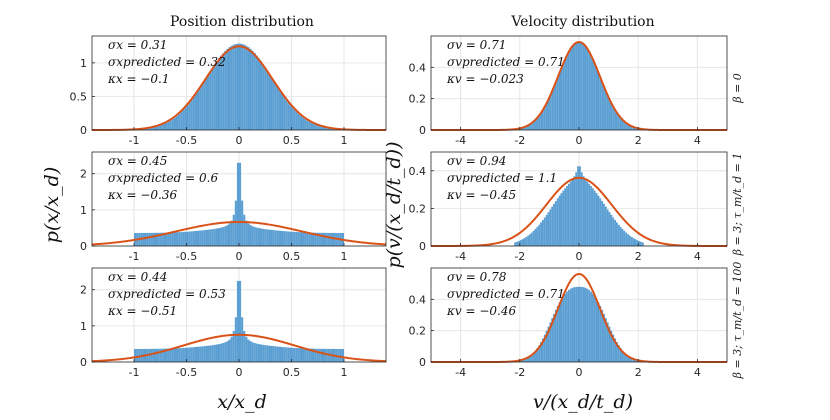 Image resolution: width=830 pixels, height=420 pixels. Describe the element at coordinates (394, 204) in the screenshot. I see `velocity-ylabel: p(v/(x_d/t_d))` at that location.